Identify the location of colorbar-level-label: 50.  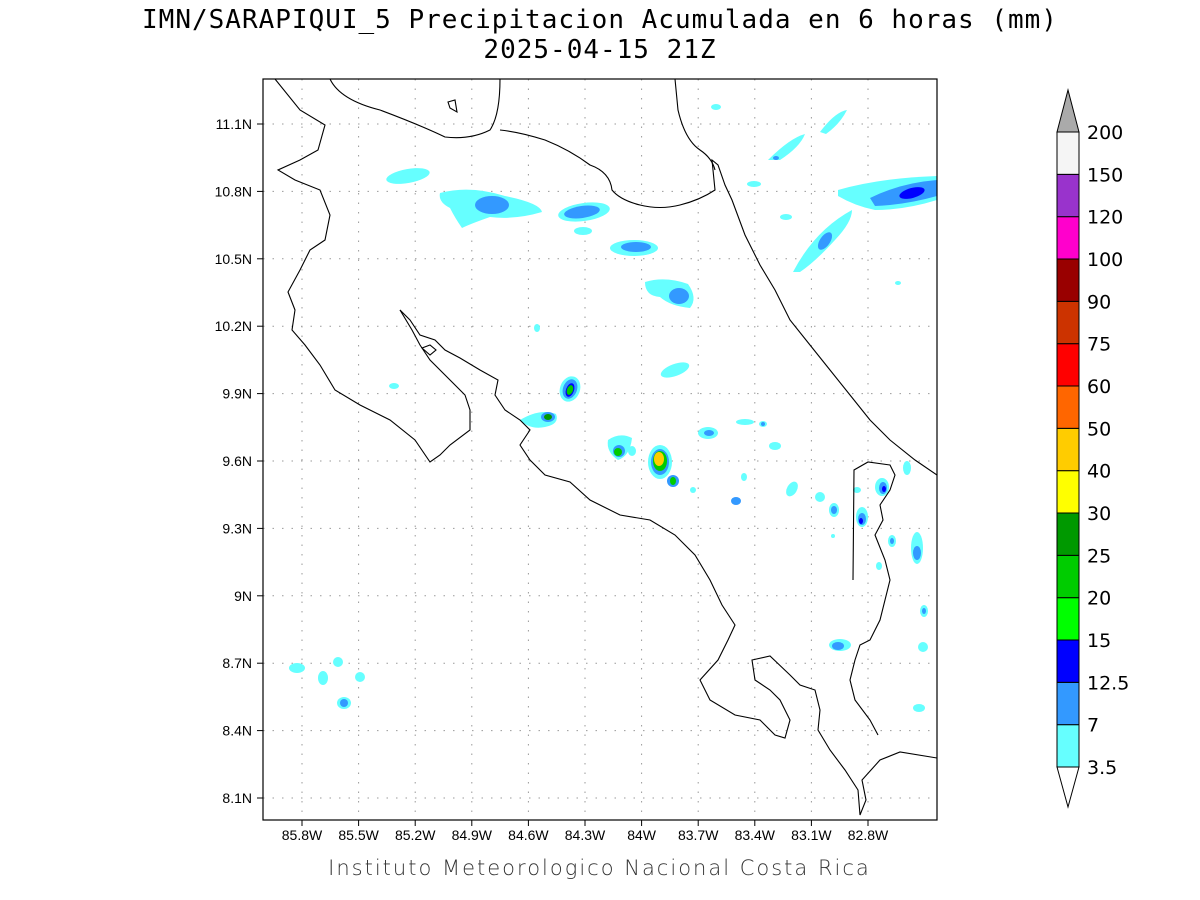
(1099, 429).